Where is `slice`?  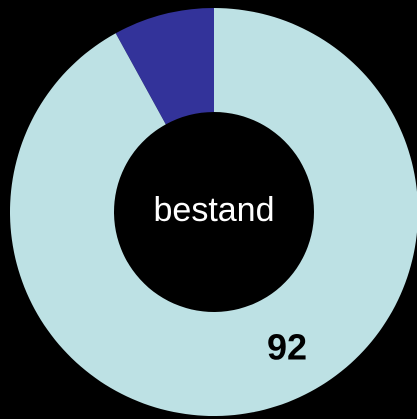
slice is located at coordinates (164, 66).